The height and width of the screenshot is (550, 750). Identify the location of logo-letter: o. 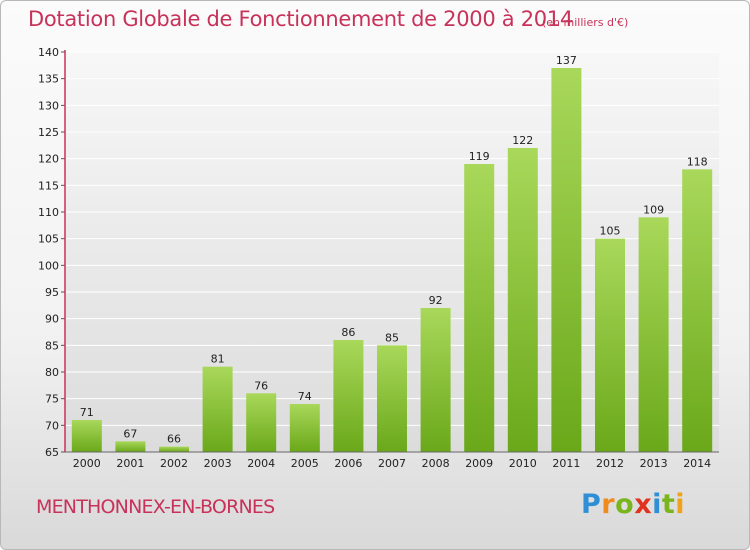
(625, 504).